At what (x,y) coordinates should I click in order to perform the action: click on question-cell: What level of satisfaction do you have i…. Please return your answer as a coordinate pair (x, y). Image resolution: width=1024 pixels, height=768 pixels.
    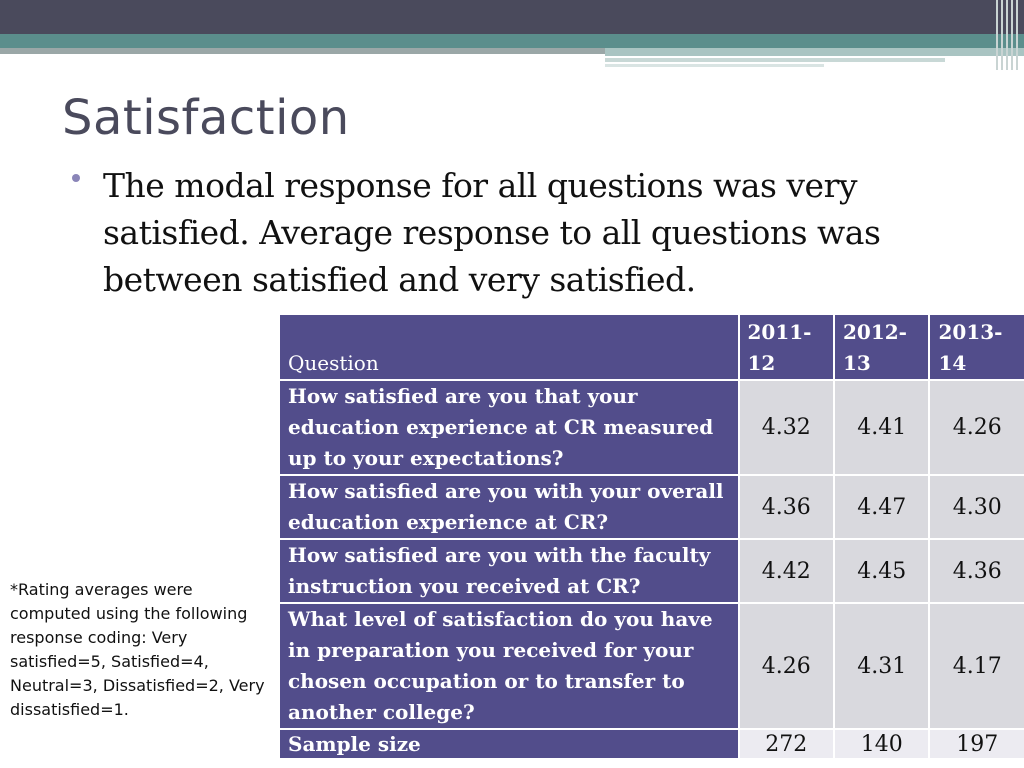
    Looking at the image, I should click on (509, 666).